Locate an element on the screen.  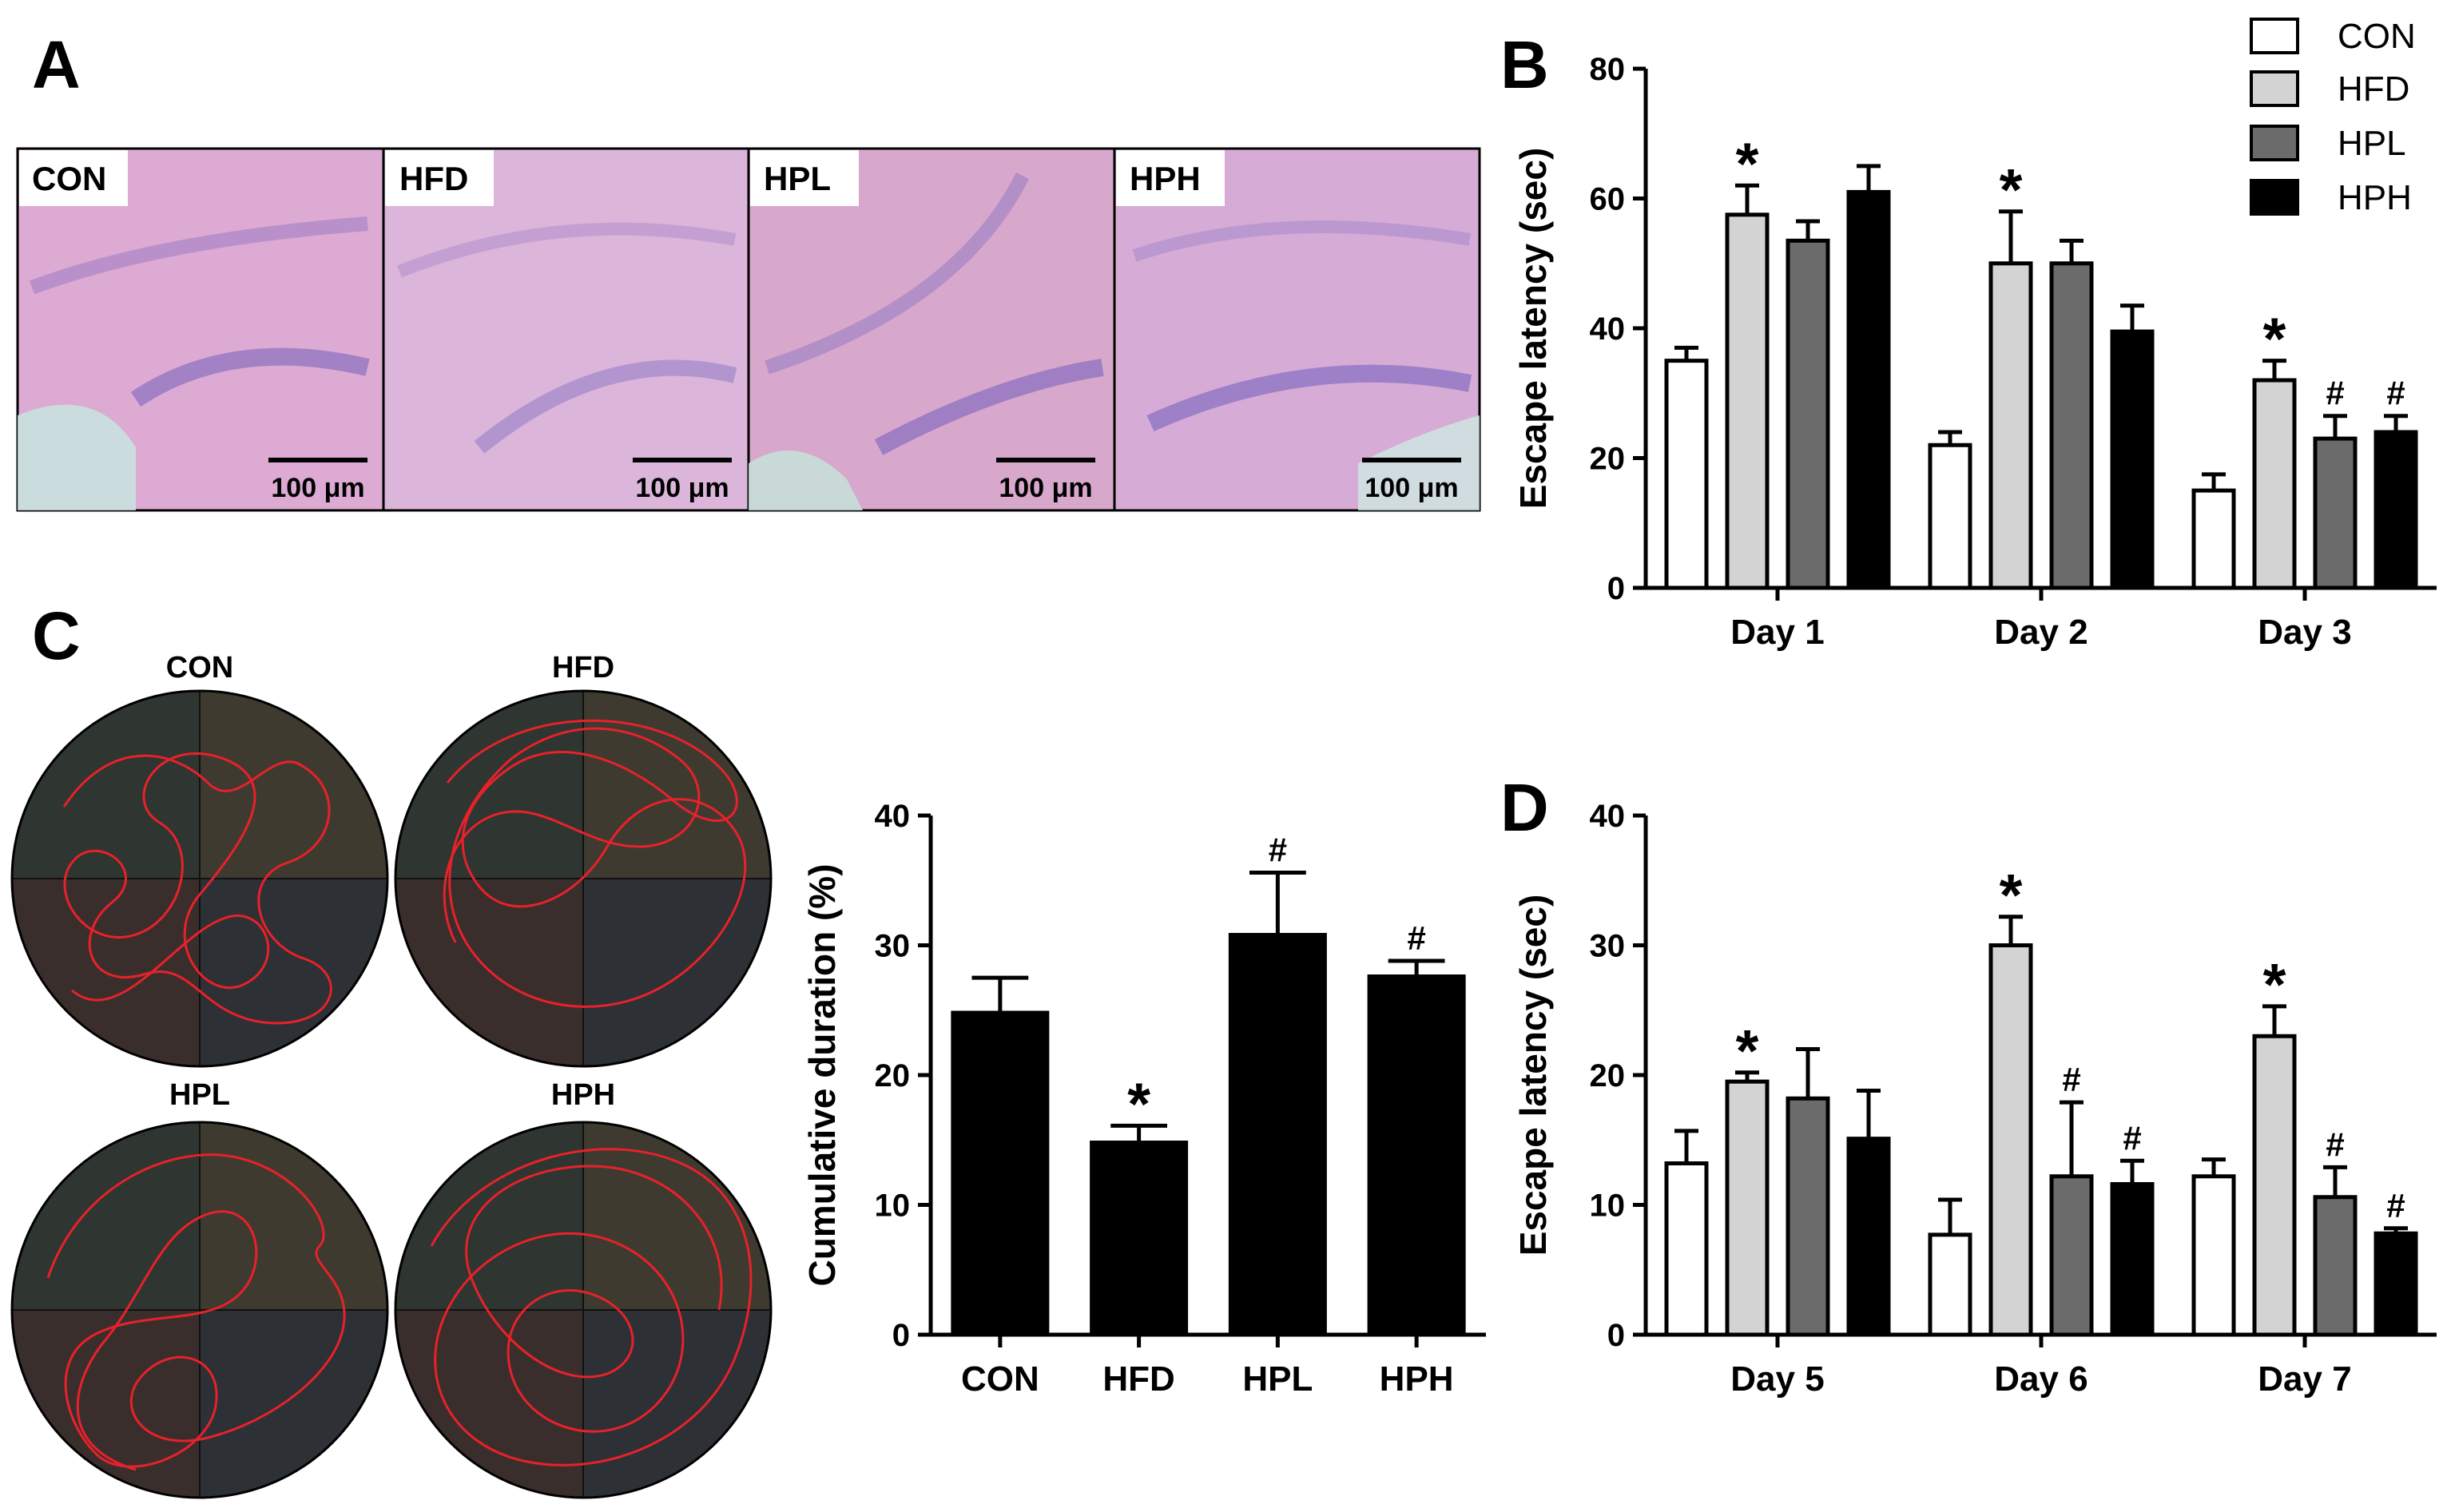
histology-image-hpl: HPL 100 μm is located at coordinates (932, 329).